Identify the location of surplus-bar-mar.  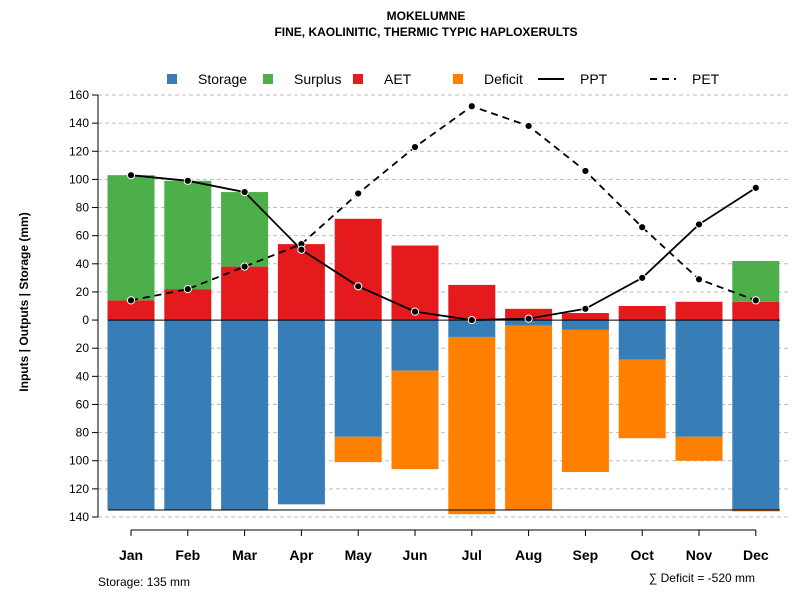
(245, 229).